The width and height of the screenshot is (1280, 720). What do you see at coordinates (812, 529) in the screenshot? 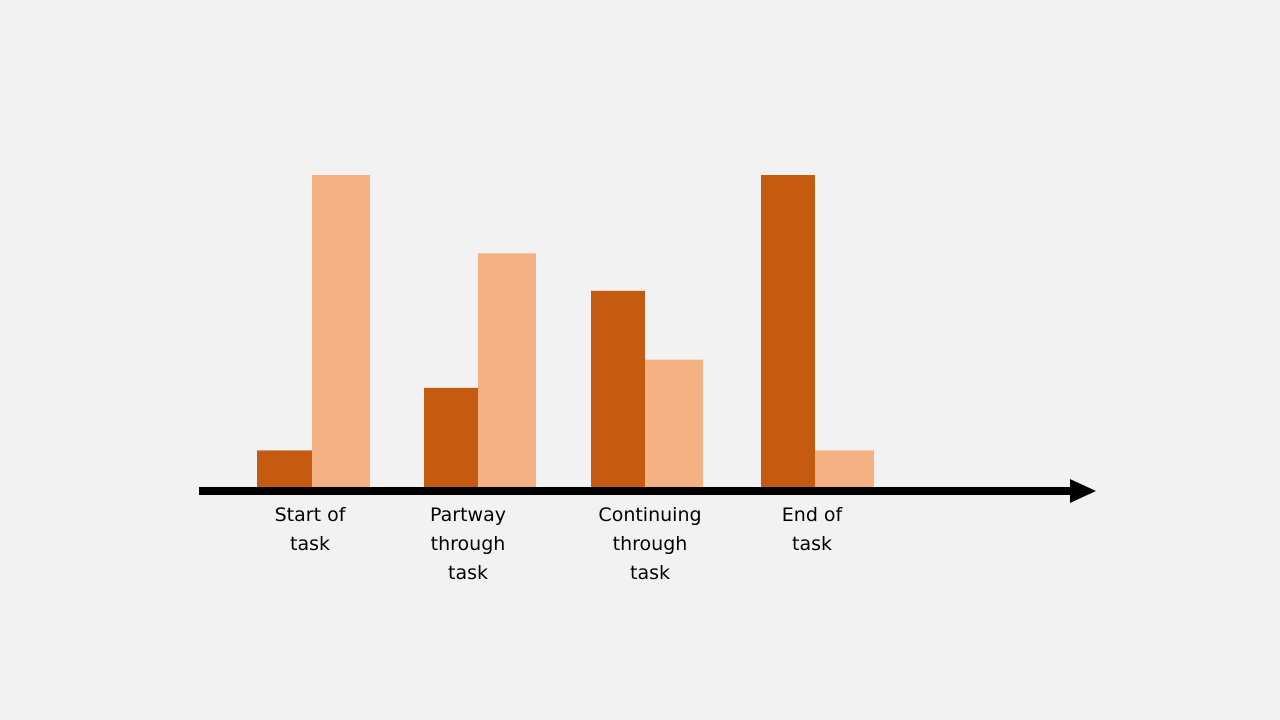
I see `category-label-end: End of task` at bounding box center [812, 529].